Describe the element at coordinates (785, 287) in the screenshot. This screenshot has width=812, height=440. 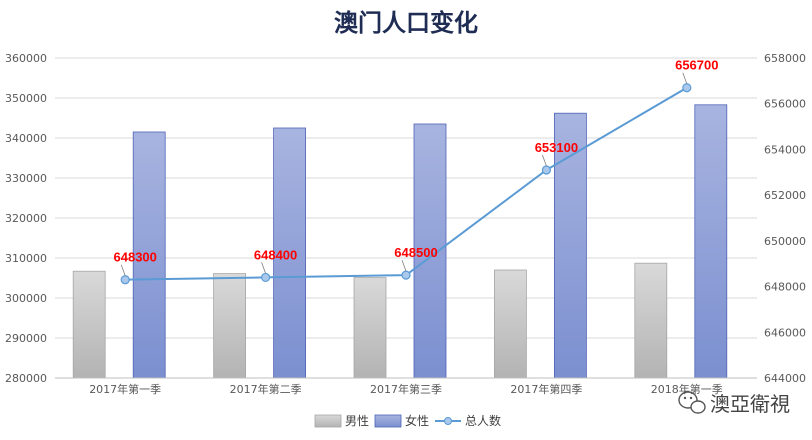
I see `right-tick-label: 648000` at that location.